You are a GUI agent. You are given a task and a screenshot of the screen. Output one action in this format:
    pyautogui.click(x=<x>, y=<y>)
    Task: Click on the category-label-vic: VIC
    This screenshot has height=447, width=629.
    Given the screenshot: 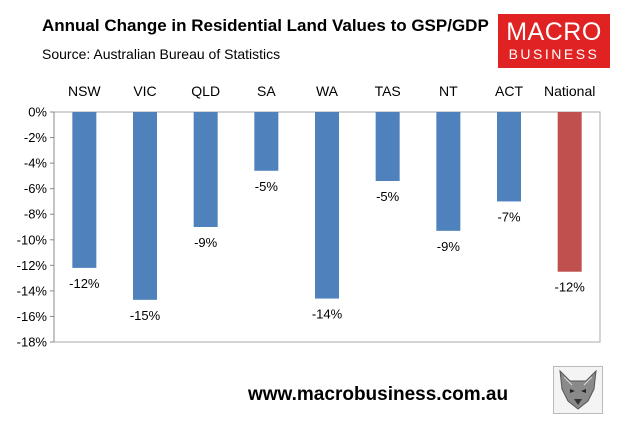 What is the action you would take?
    pyautogui.click(x=144, y=91)
    